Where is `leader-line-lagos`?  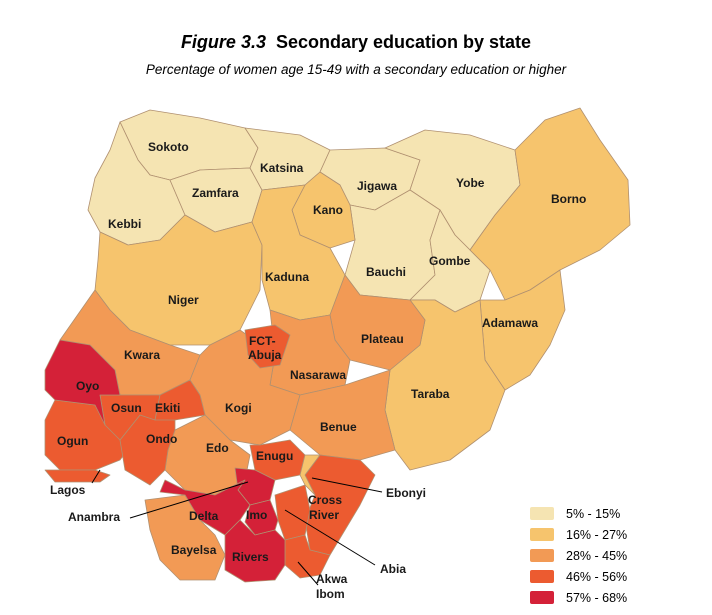
leader-line-lagos is located at coordinates (96, 476).